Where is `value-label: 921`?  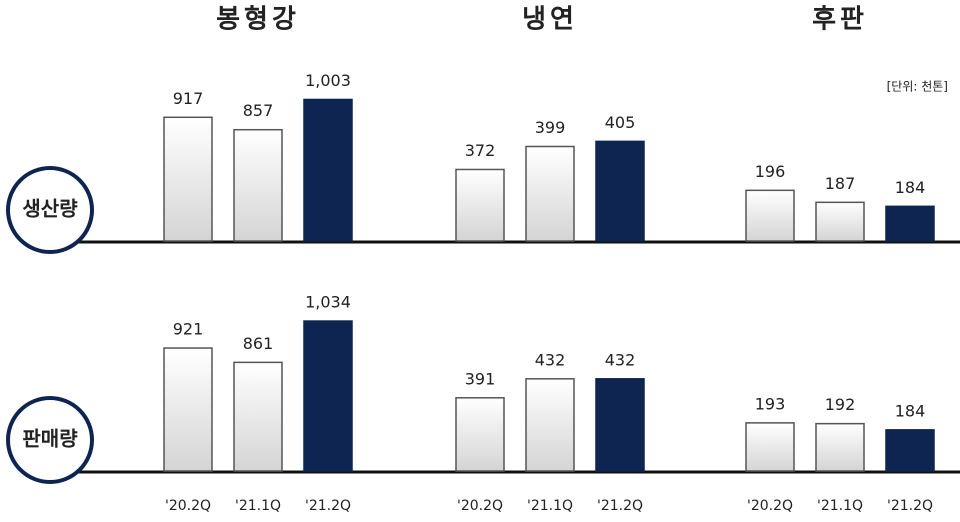
value-label: 921 is located at coordinates (188, 329).